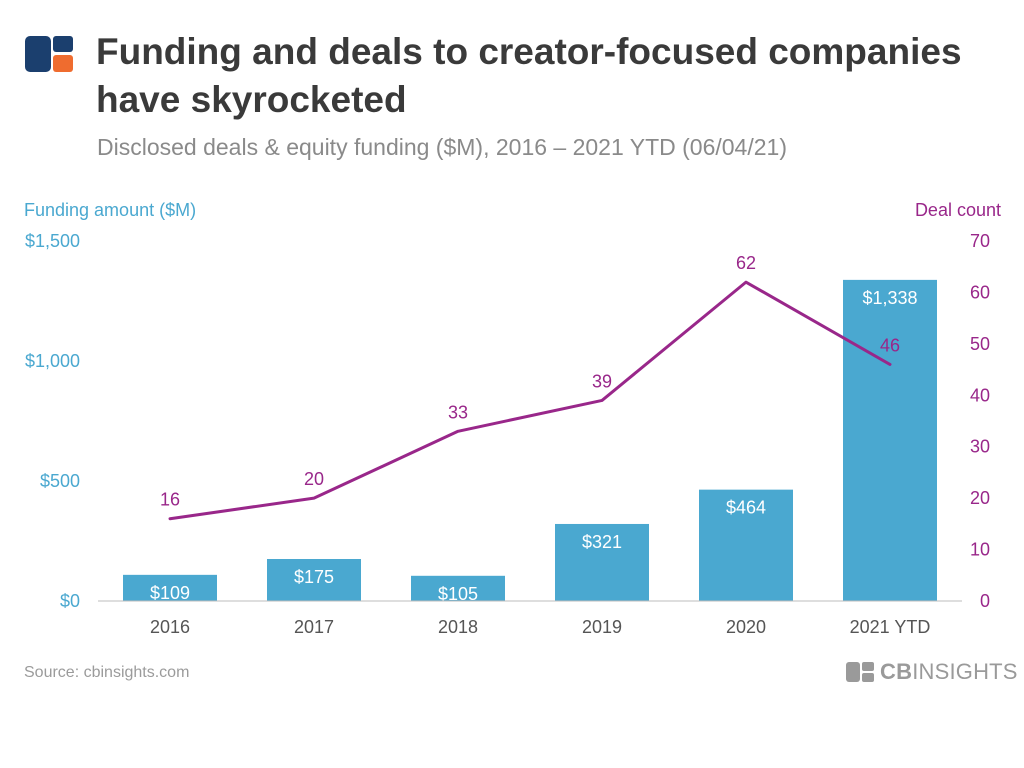 The width and height of the screenshot is (1024, 768). What do you see at coordinates (890, 627) in the screenshot?
I see `x-axis-tick-label: 2021 YTD` at bounding box center [890, 627].